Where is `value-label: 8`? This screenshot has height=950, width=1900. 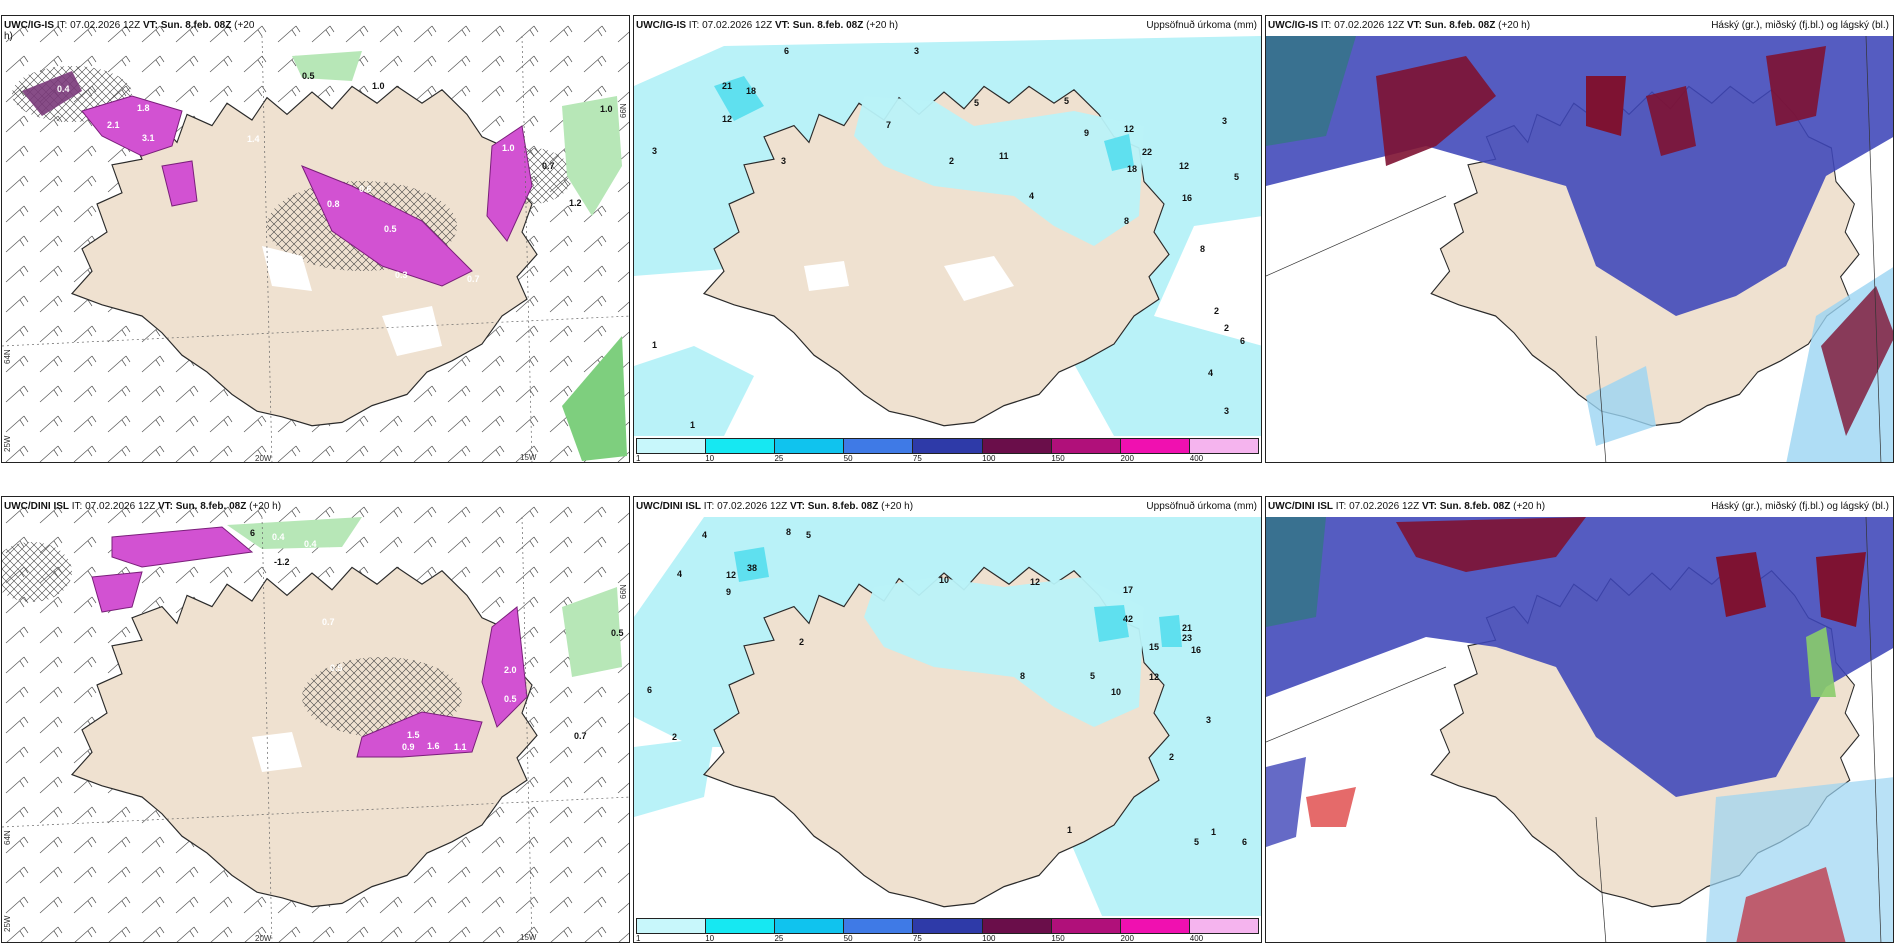
value-label: 8 is located at coordinates (789, 532).